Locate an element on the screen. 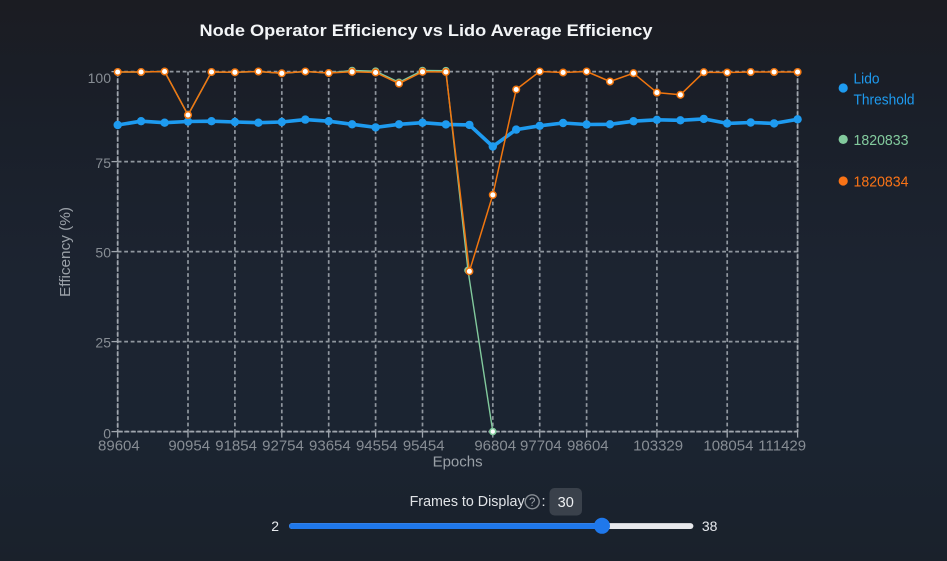  svg-text: Threshold is located at coordinates (884, 100).